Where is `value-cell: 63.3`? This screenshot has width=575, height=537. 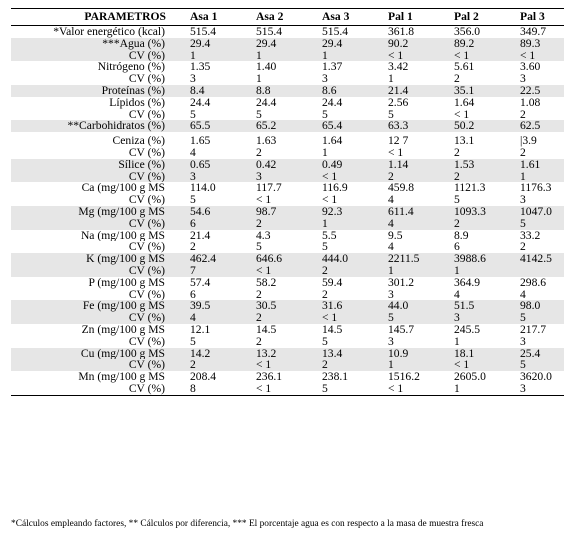 value-cell: 63.3 is located at coordinates (399, 126).